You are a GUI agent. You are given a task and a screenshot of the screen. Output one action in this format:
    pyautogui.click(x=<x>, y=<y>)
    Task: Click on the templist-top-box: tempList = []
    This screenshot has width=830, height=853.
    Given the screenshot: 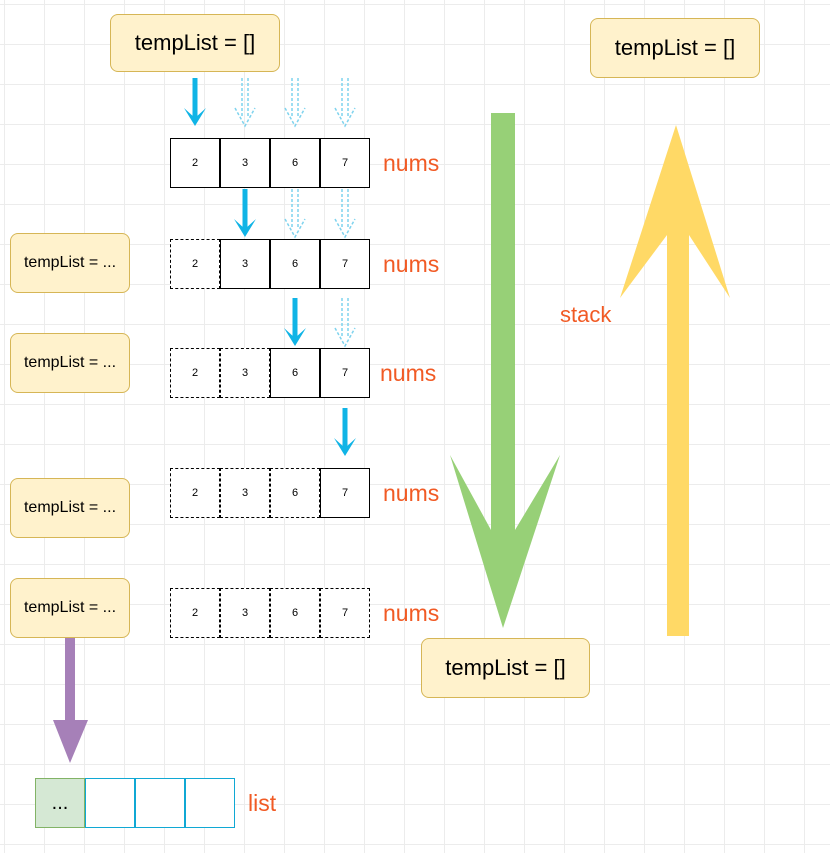 What is the action you would take?
    pyautogui.click(x=195, y=43)
    